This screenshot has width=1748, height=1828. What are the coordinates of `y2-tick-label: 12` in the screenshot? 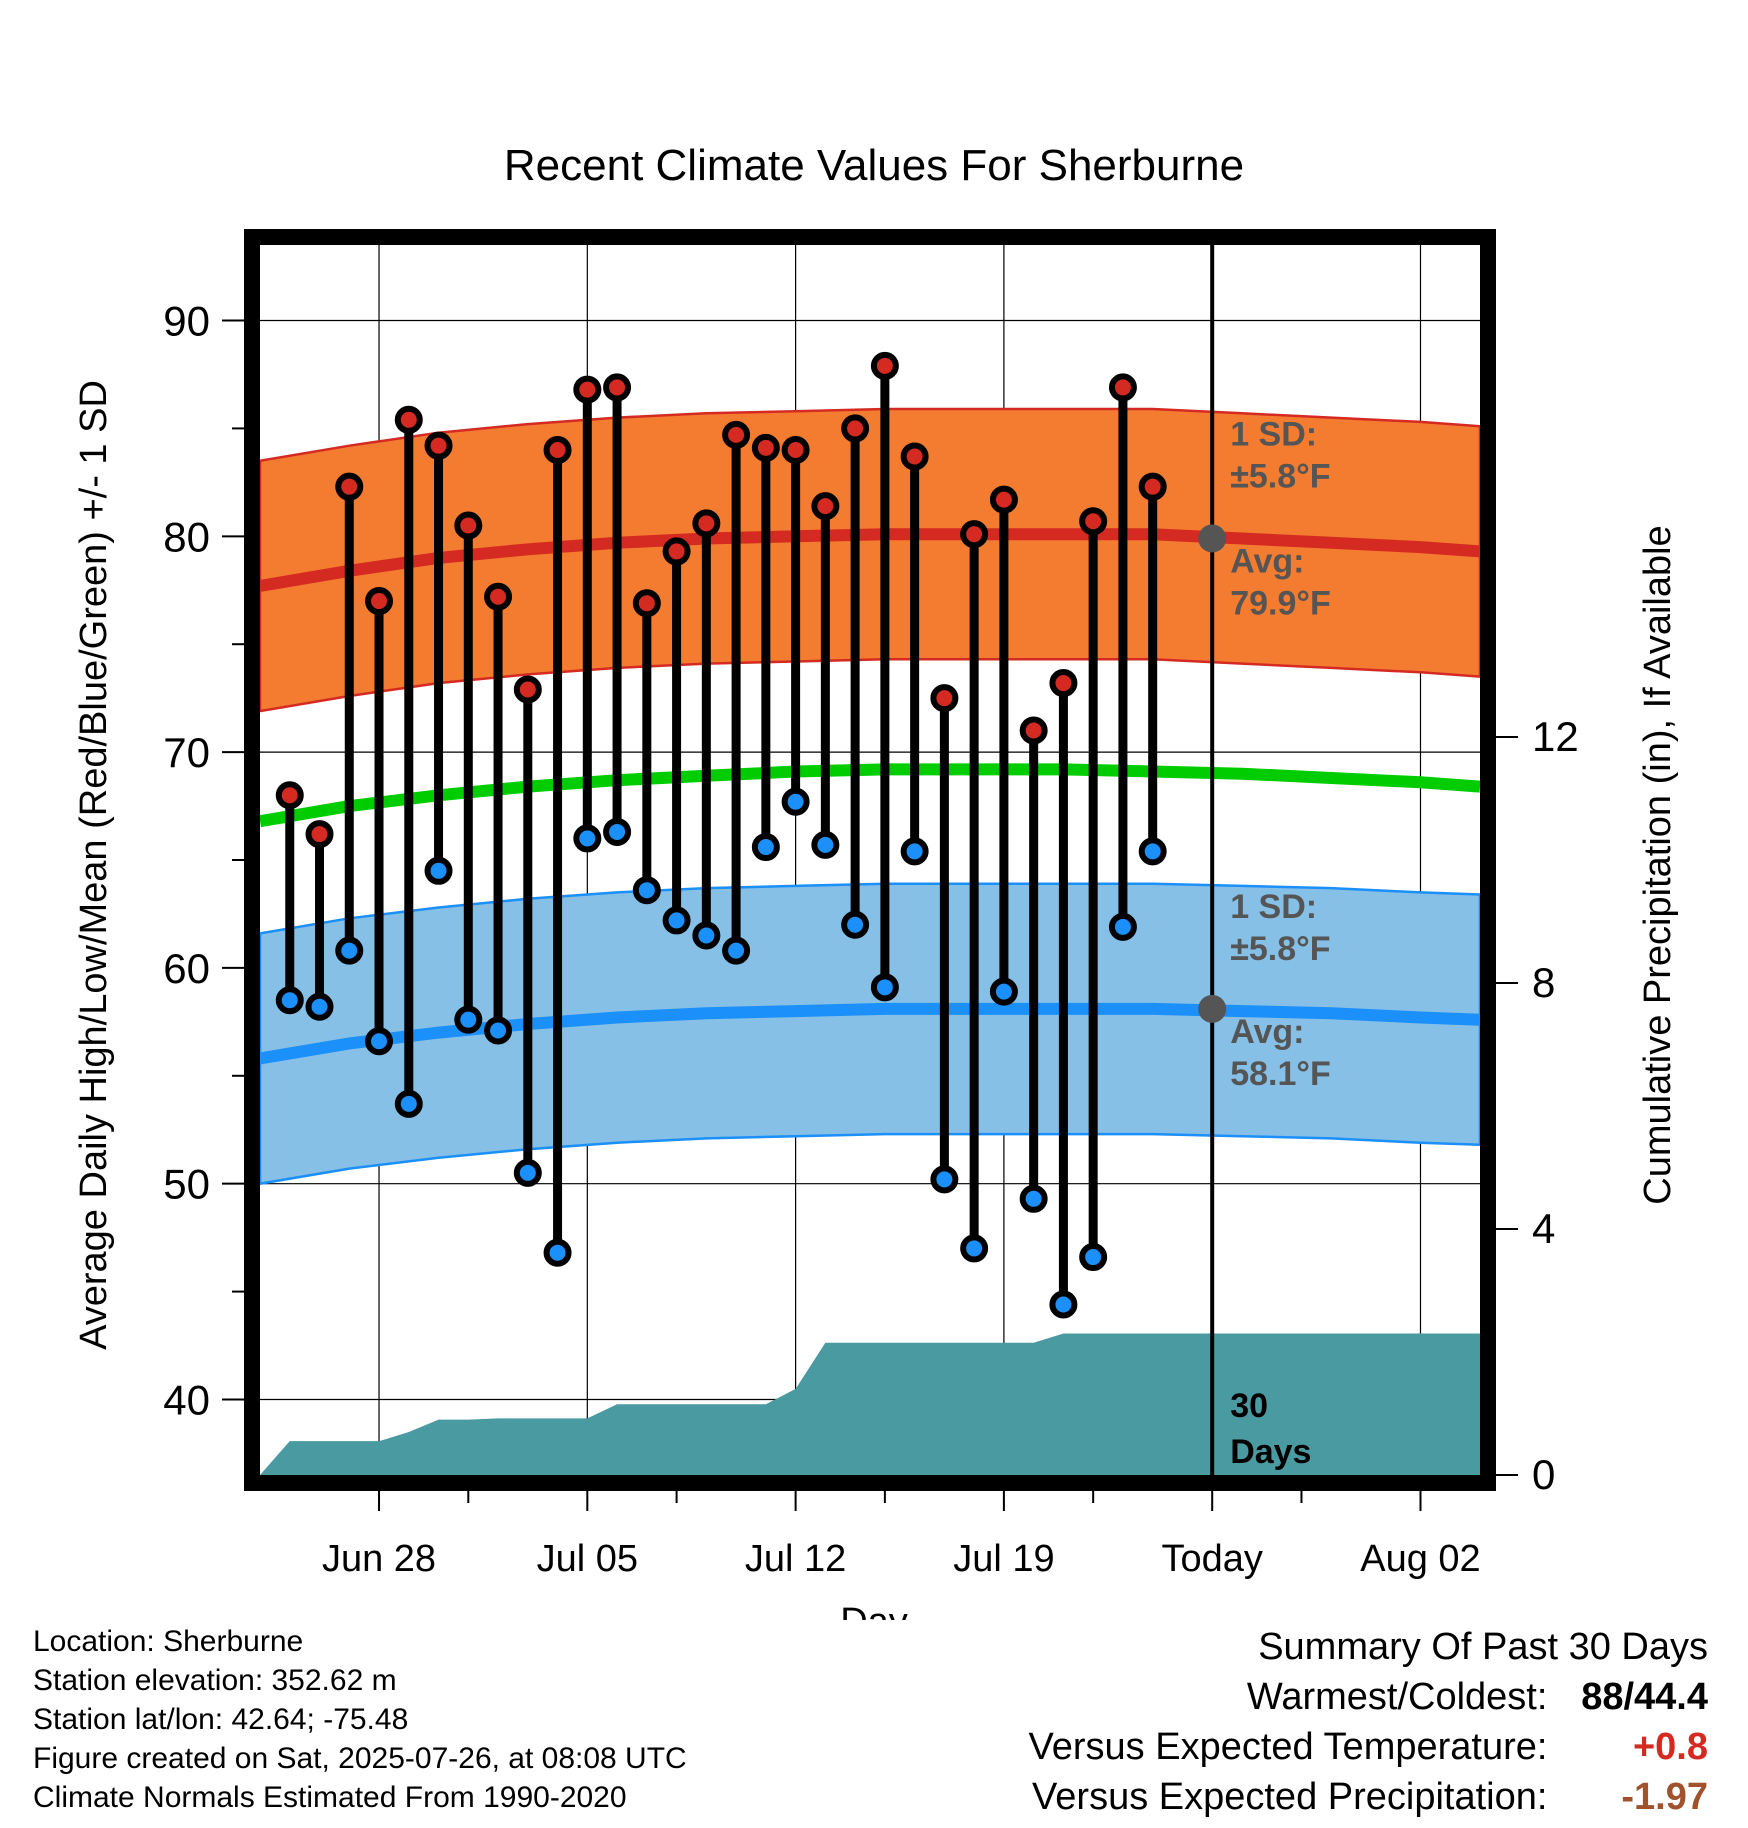 It's located at (1555, 736).